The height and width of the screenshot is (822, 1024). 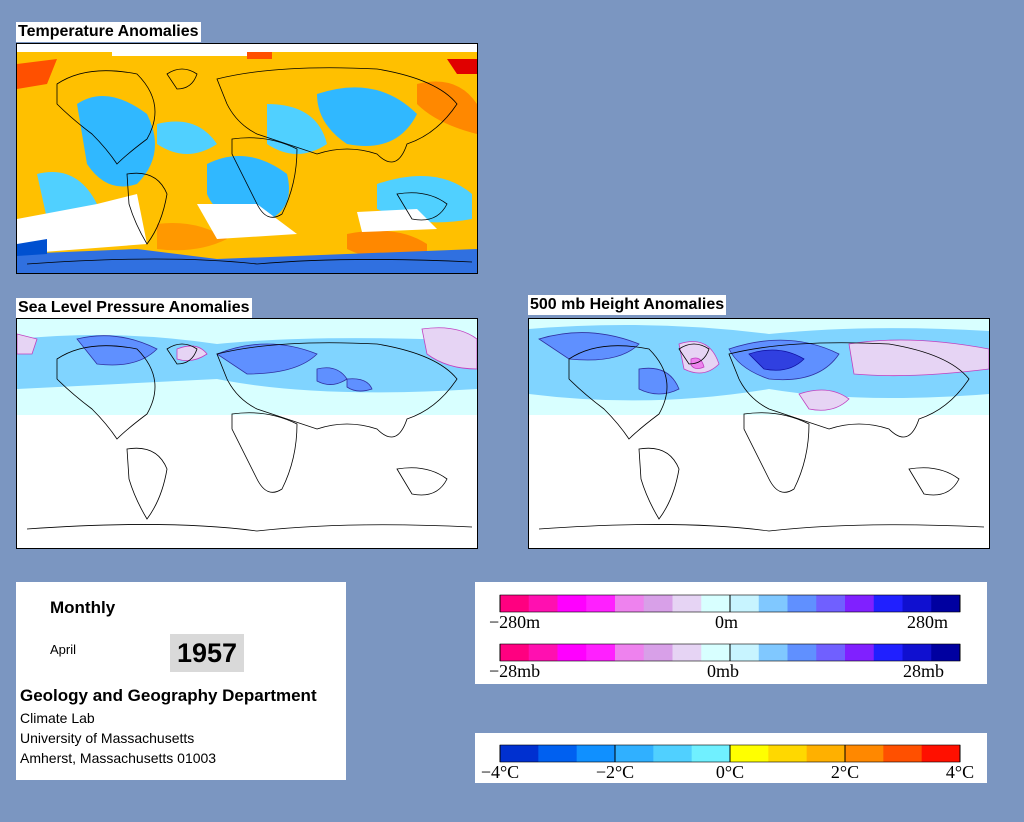 I want to click on temperature-legend: −4°C −2°C 0°C 2°C 4°C, so click(x=731, y=758).